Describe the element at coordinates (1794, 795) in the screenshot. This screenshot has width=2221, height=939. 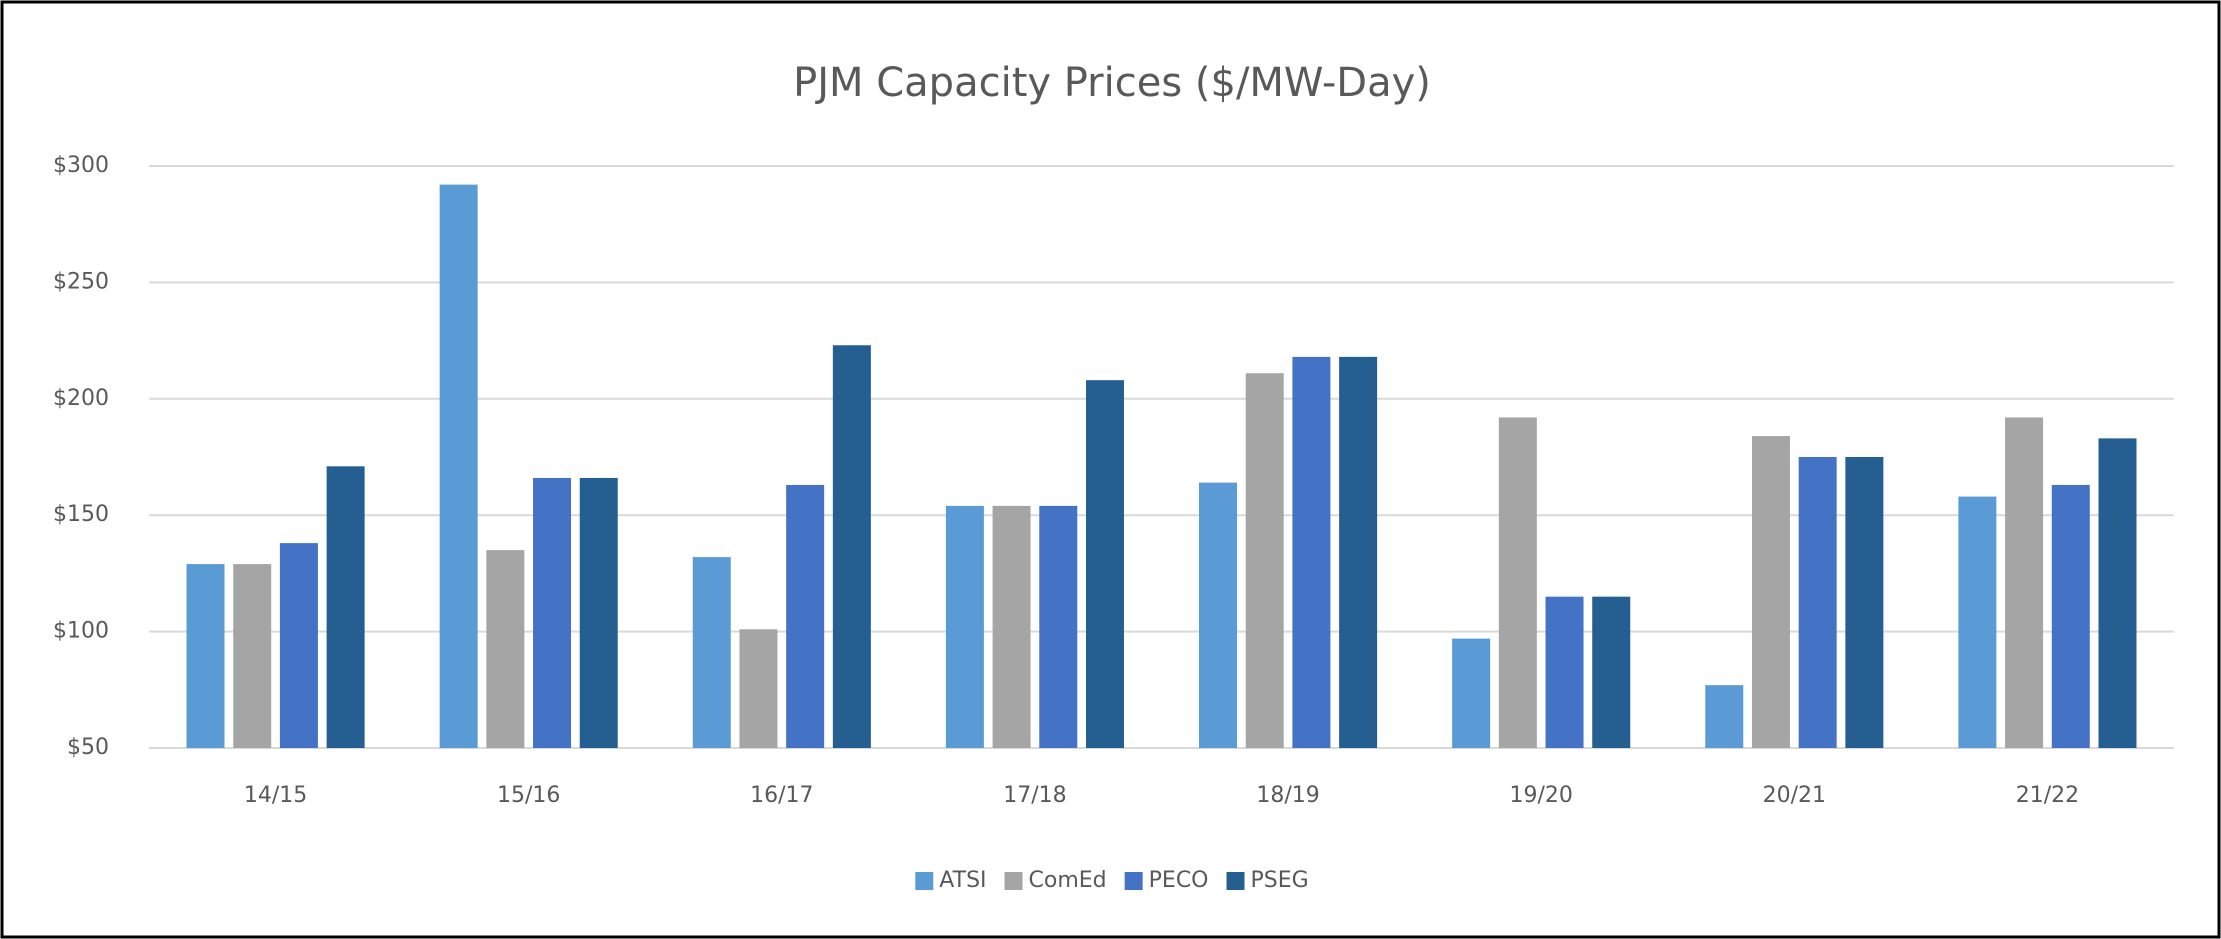
I see `x-tick-label: 20/21` at that location.